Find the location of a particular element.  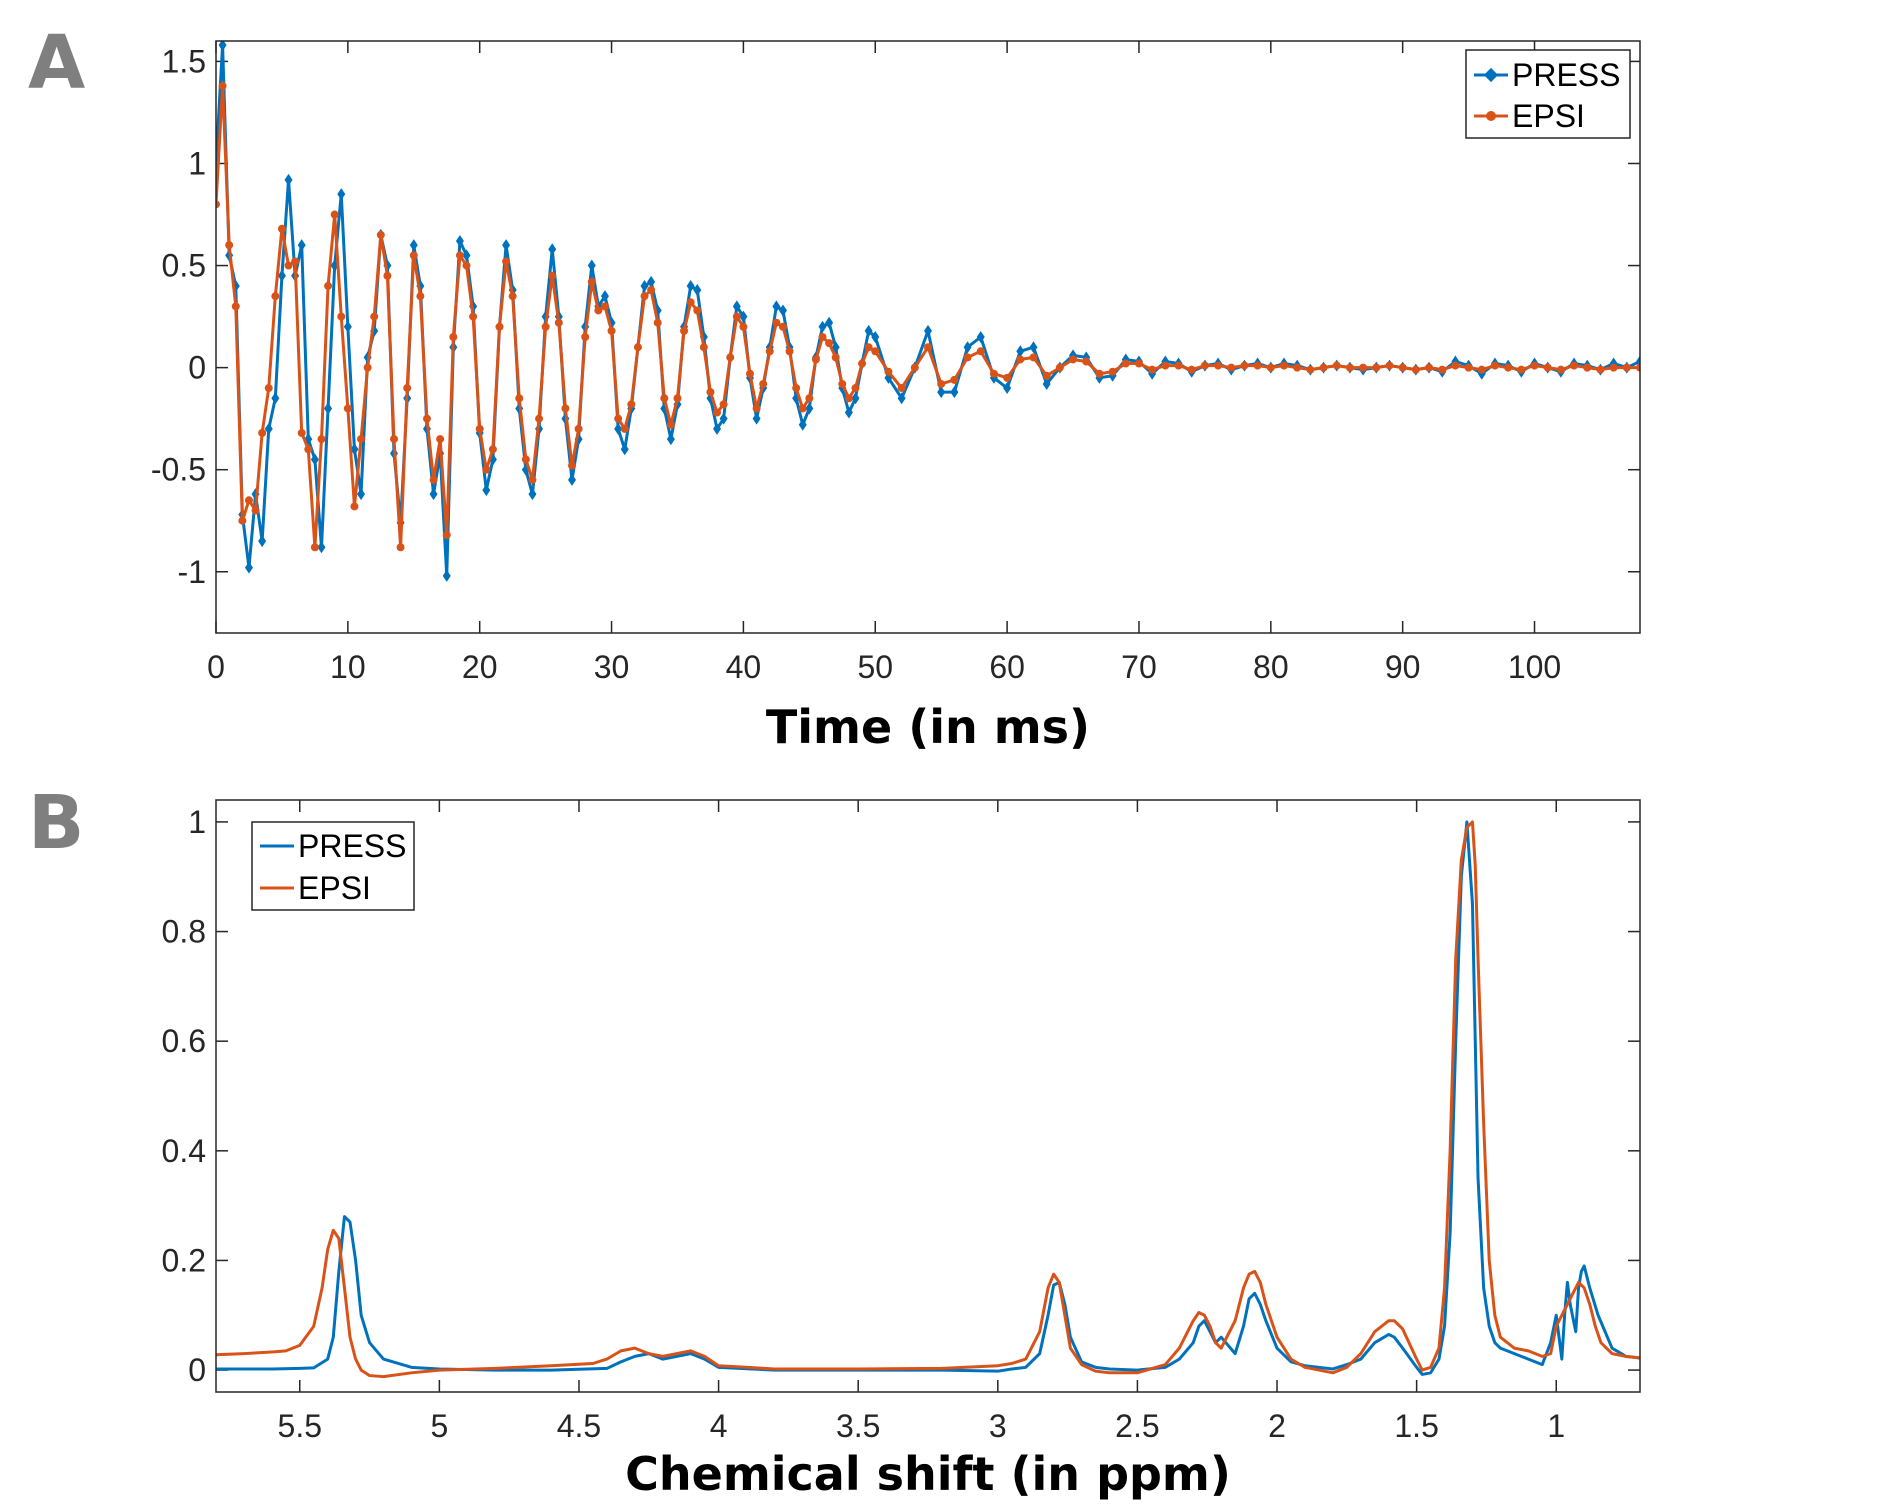

chart-b-ytick-label: 1 is located at coordinates (197, 822).